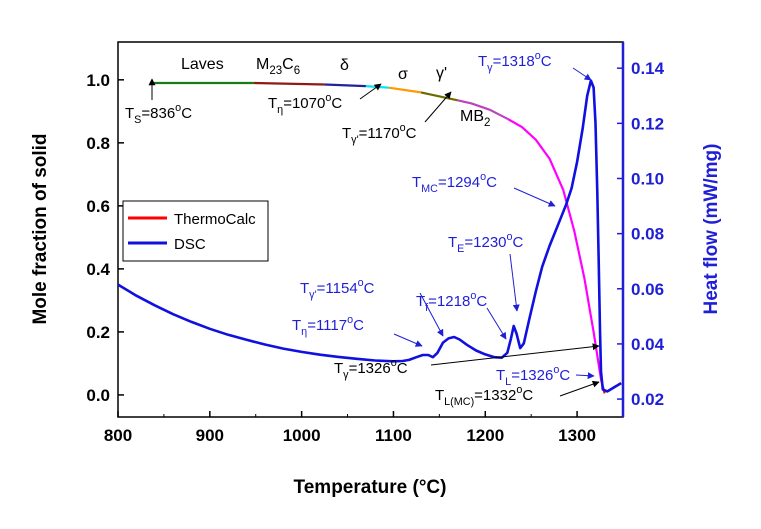 This screenshot has width=761, height=529. I want to click on annotation-teta_dsc: Tη=1117oC, so click(328, 326).